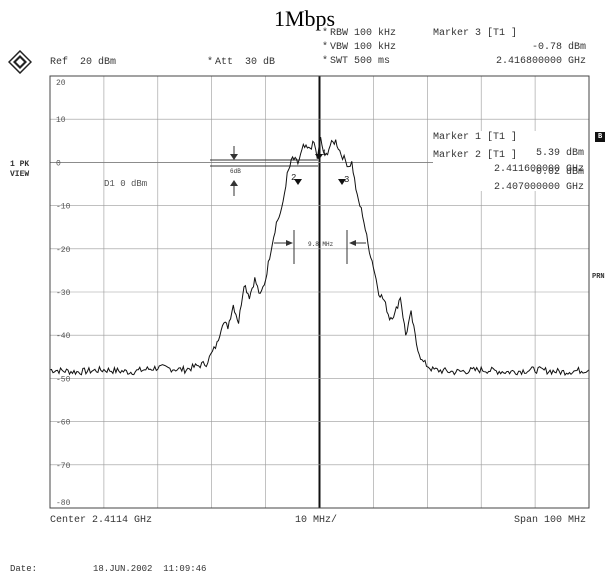  I want to click on y-tick-label: -40, so click(63, 336).